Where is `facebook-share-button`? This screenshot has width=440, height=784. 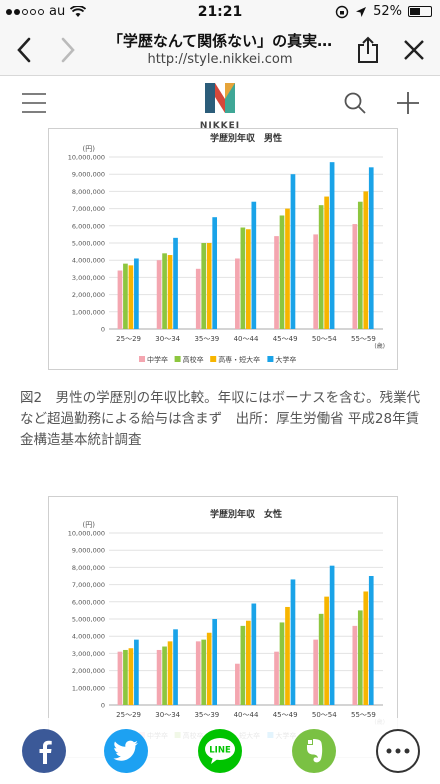
facebook-share-button is located at coordinates (44, 751).